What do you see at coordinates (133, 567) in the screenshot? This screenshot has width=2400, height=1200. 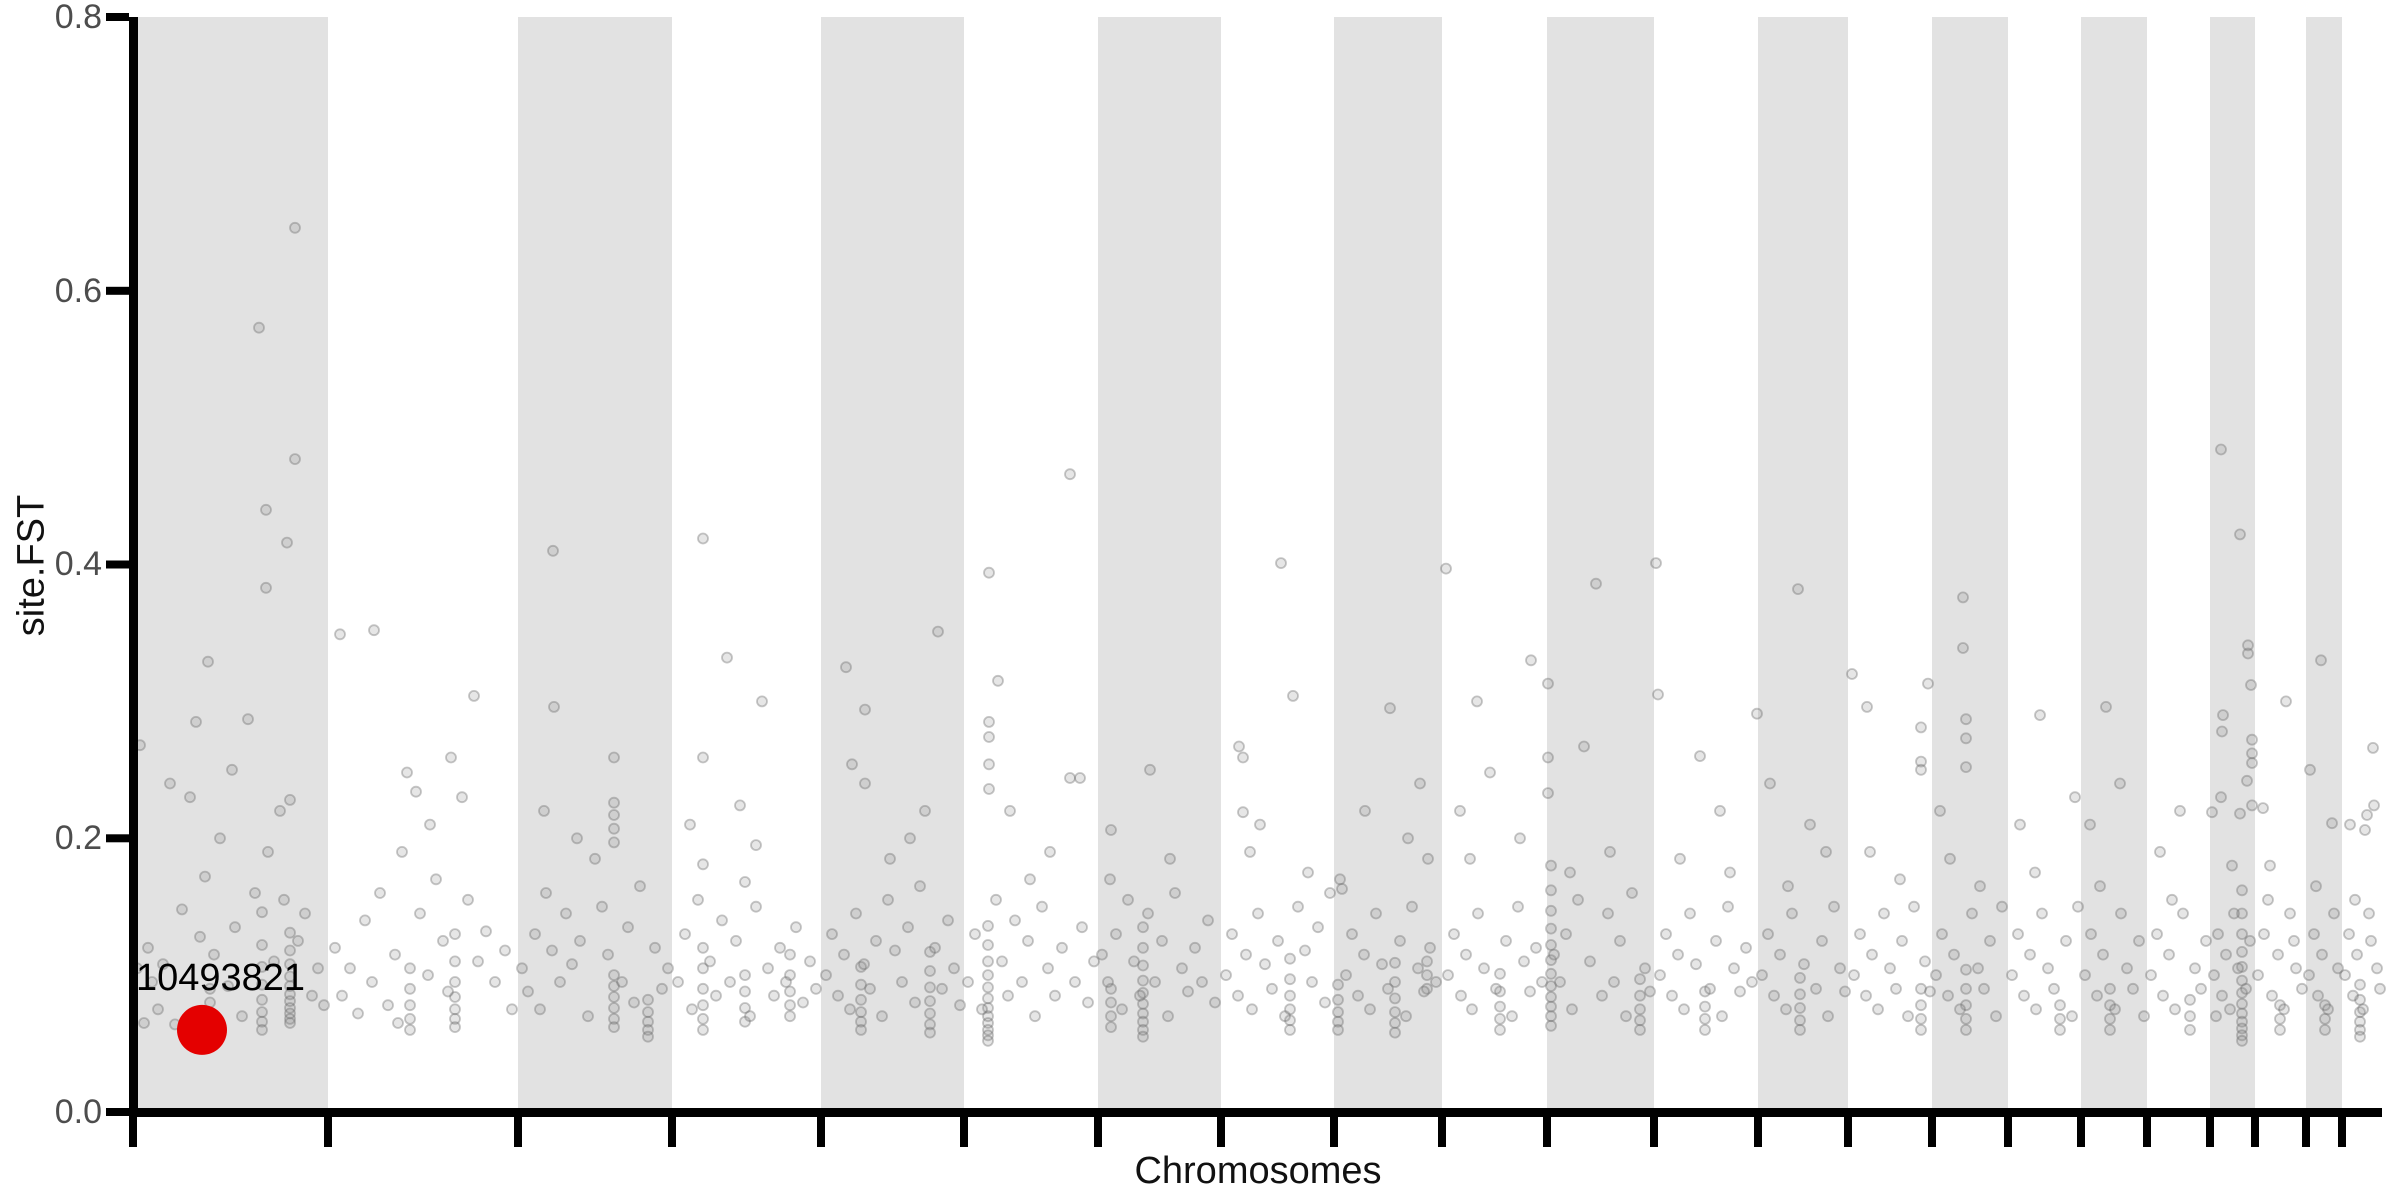 I see `y-axis-spine` at bounding box center [133, 567].